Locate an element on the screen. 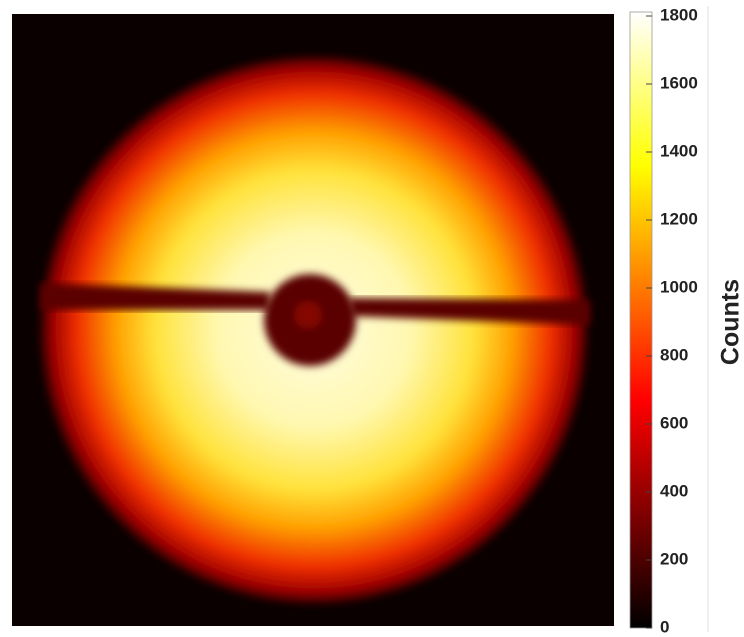 Image resolution: width=744 pixels, height=637 pixels. colorbar is located at coordinates (641, 320).